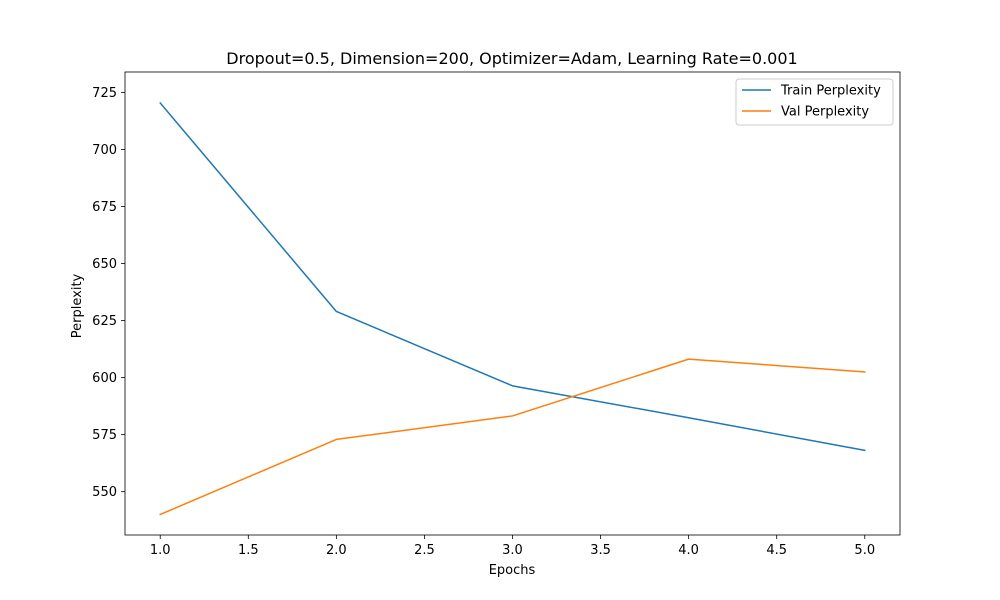 The width and height of the screenshot is (1000, 600). Describe the element at coordinates (104, 435) in the screenshot. I see `y-tick-label: 575` at that location.